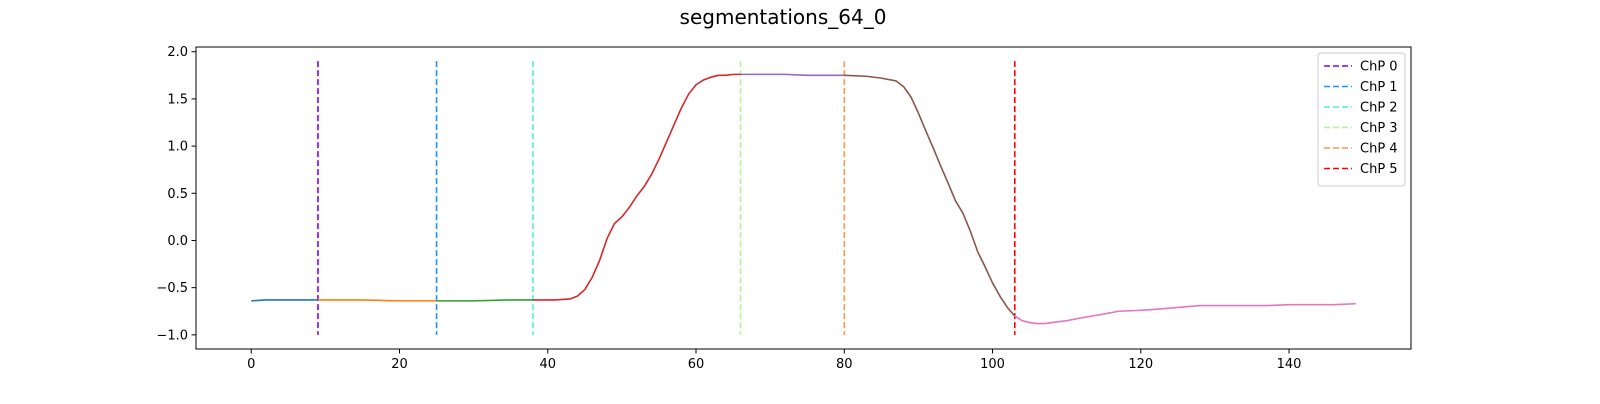 Image resolution: width=1600 pixels, height=404 pixels. What do you see at coordinates (1361, 119) in the screenshot?
I see `legend-box` at bounding box center [1361, 119].